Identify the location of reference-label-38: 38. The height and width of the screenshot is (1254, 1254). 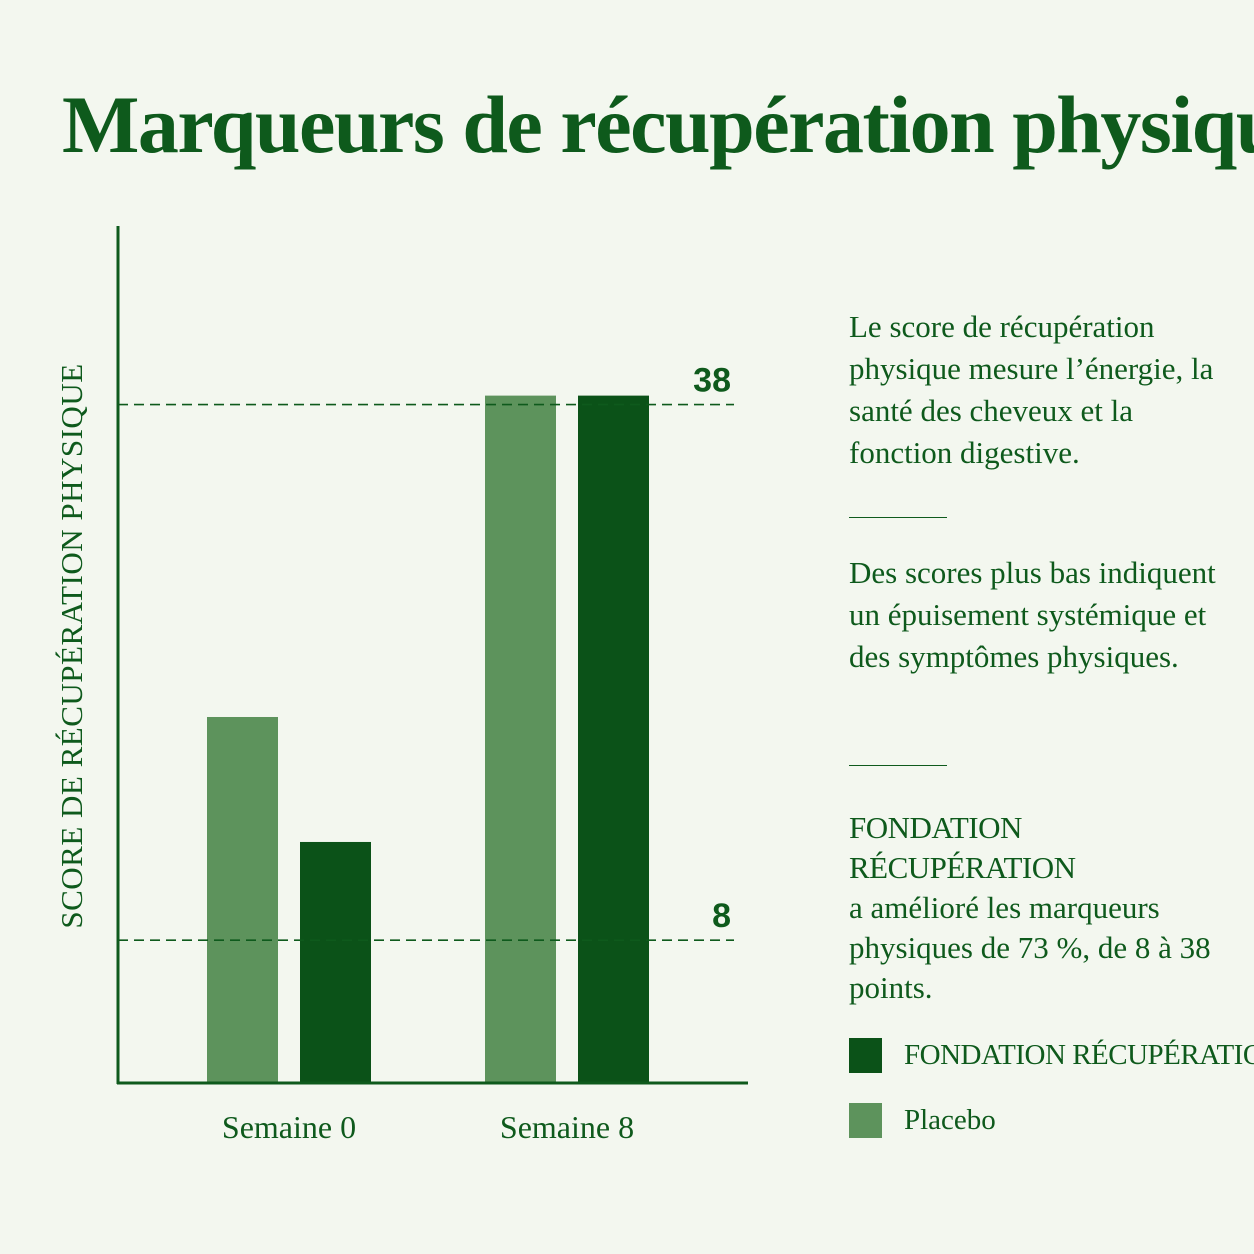
(712, 381).